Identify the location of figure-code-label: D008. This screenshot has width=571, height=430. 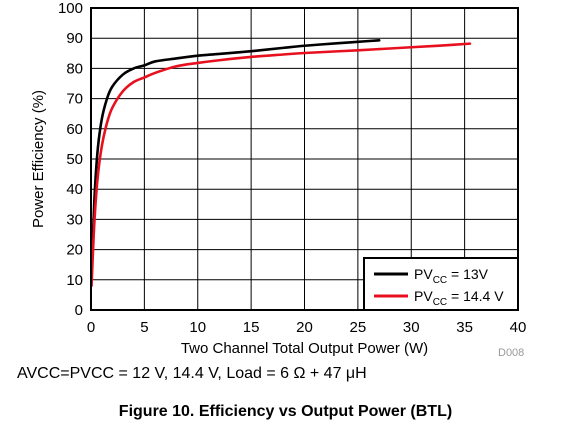
(511, 353).